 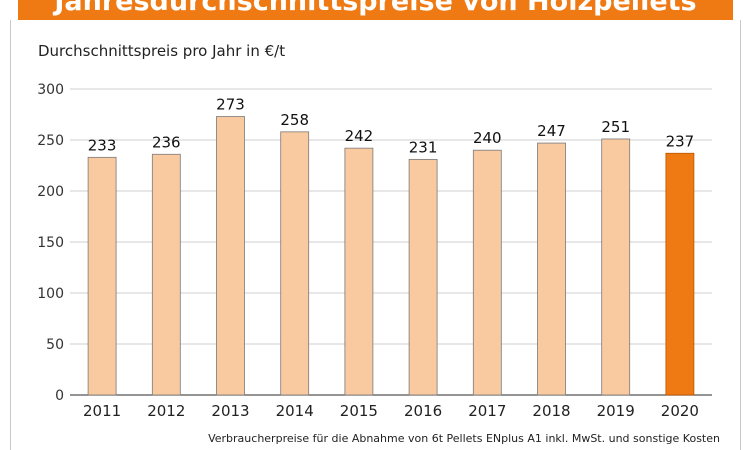 What do you see at coordinates (230, 411) in the screenshot?
I see `x-tick-label: 2013` at bounding box center [230, 411].